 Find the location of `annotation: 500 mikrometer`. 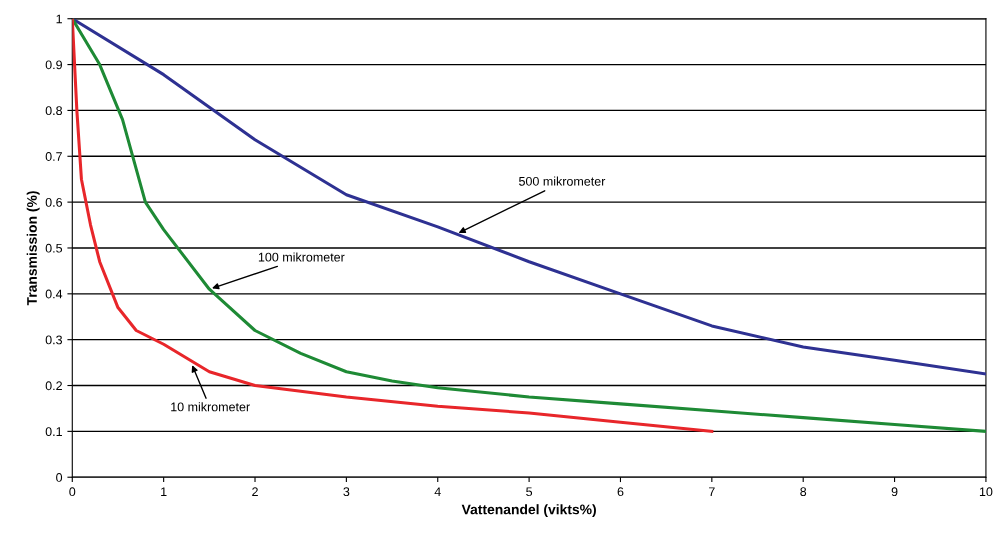

annotation: 500 mikrometer is located at coordinates (562, 181).